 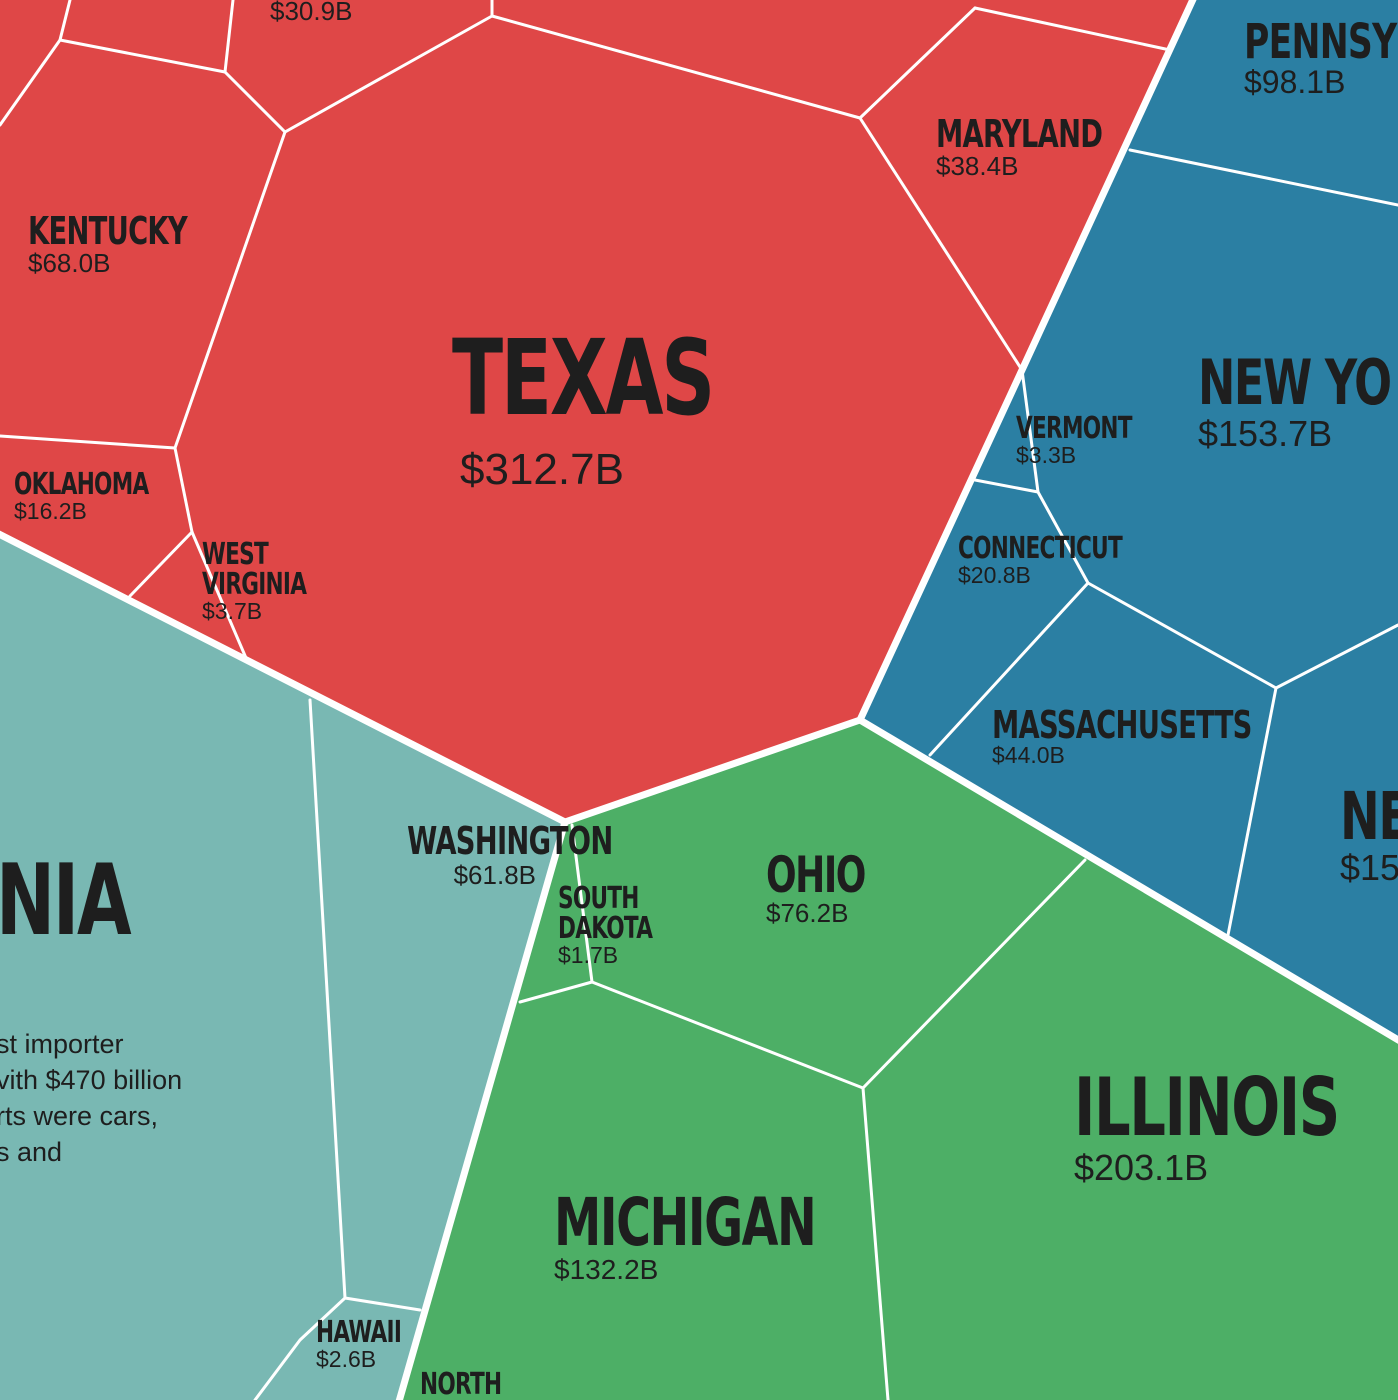 I want to click on region-label-texas: TEXAS $312.7B, so click(x=633, y=409).